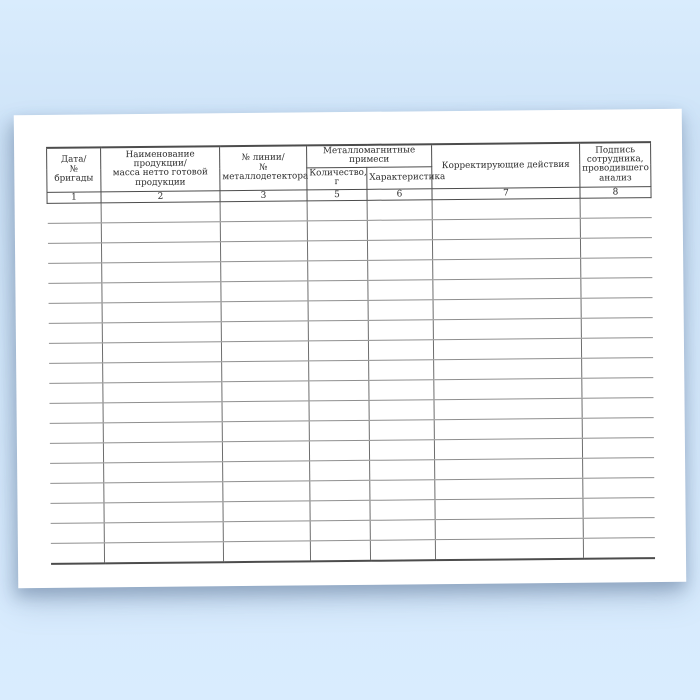 The height and width of the screenshot is (700, 700). Describe the element at coordinates (615, 192) in the screenshot. I see `column-number-7: 8` at that location.